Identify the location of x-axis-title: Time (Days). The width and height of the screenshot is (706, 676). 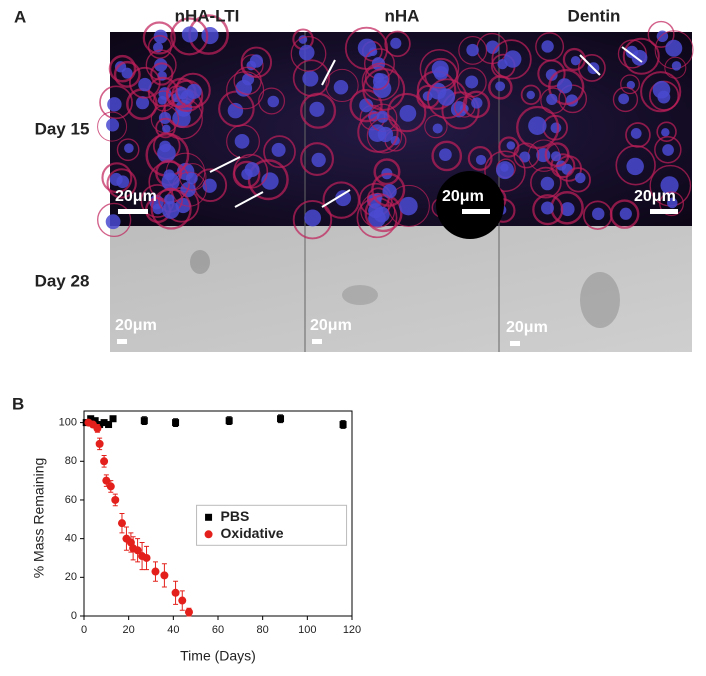
(218, 656).